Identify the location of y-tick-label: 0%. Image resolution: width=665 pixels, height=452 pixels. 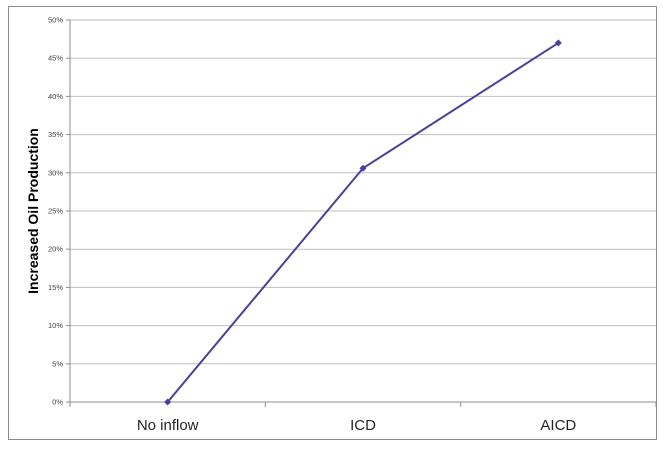
(57, 402).